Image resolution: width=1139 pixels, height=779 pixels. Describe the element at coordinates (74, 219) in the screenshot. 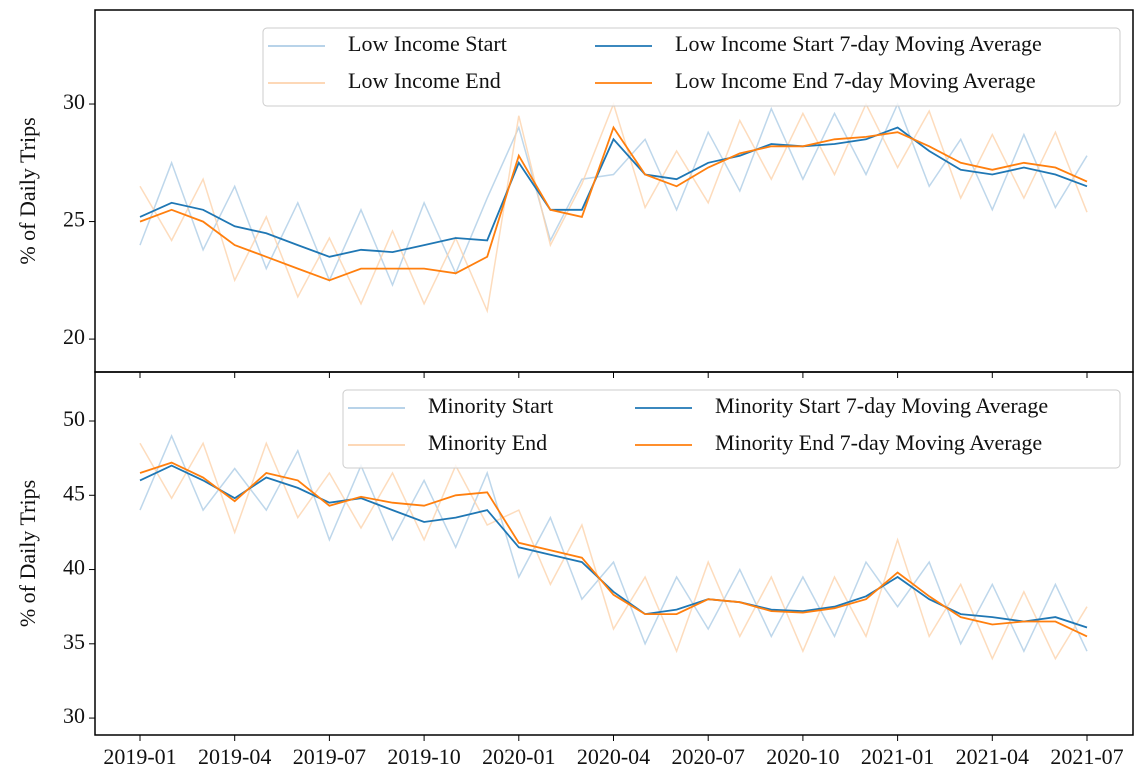

I see `y-tick-label: 25` at that location.